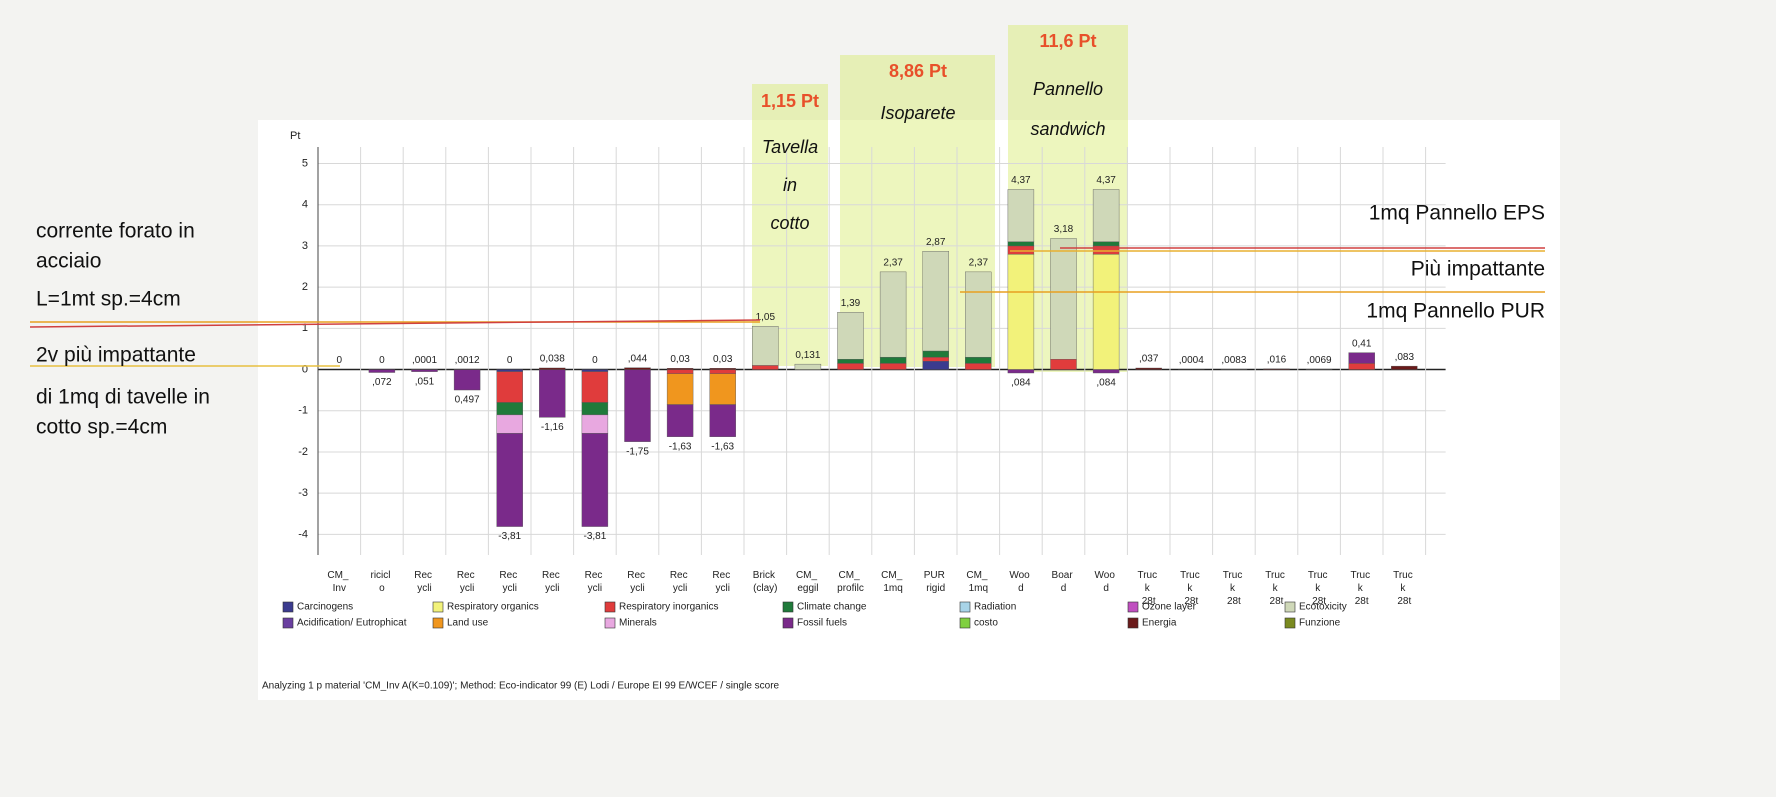 The width and height of the screenshot is (1776, 797). Describe the element at coordinates (68, 261) in the screenshot. I see `annotation: acciaio` at that location.